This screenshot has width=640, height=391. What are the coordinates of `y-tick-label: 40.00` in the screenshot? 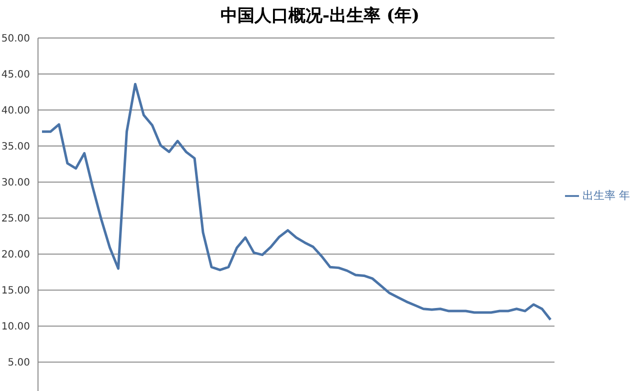 It's located at (15, 111).